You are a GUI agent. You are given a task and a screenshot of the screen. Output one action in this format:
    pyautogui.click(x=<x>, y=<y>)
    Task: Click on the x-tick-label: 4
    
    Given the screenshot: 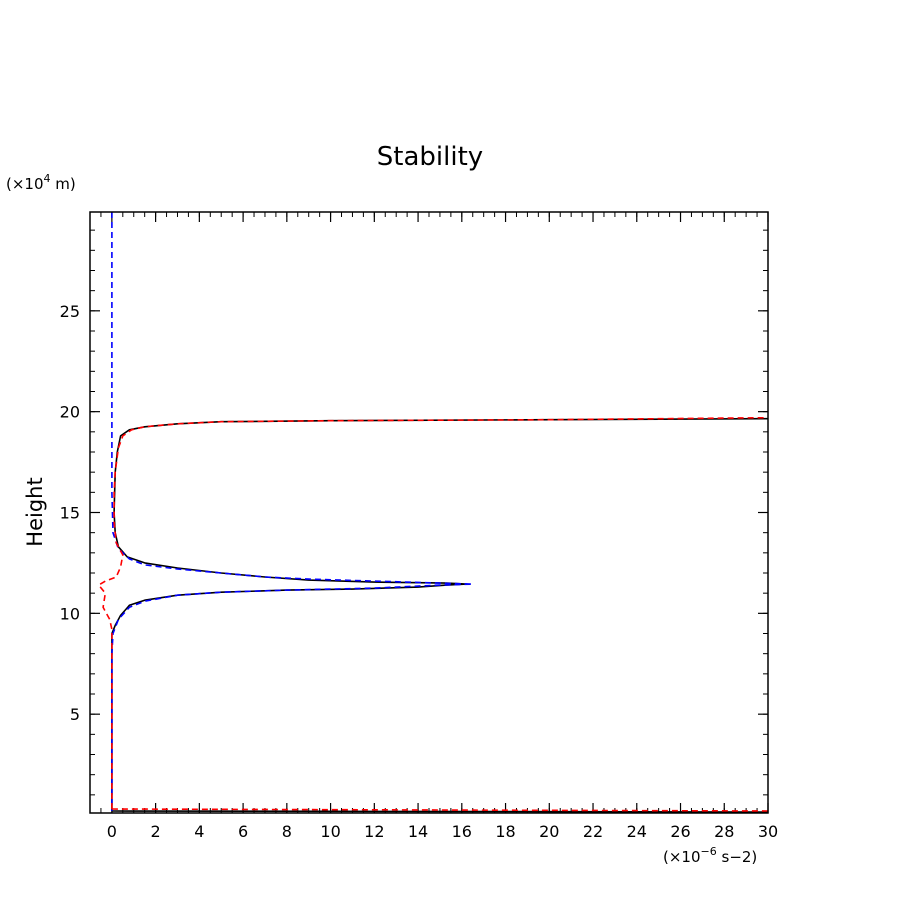 What is the action you would take?
    pyautogui.click(x=199, y=831)
    